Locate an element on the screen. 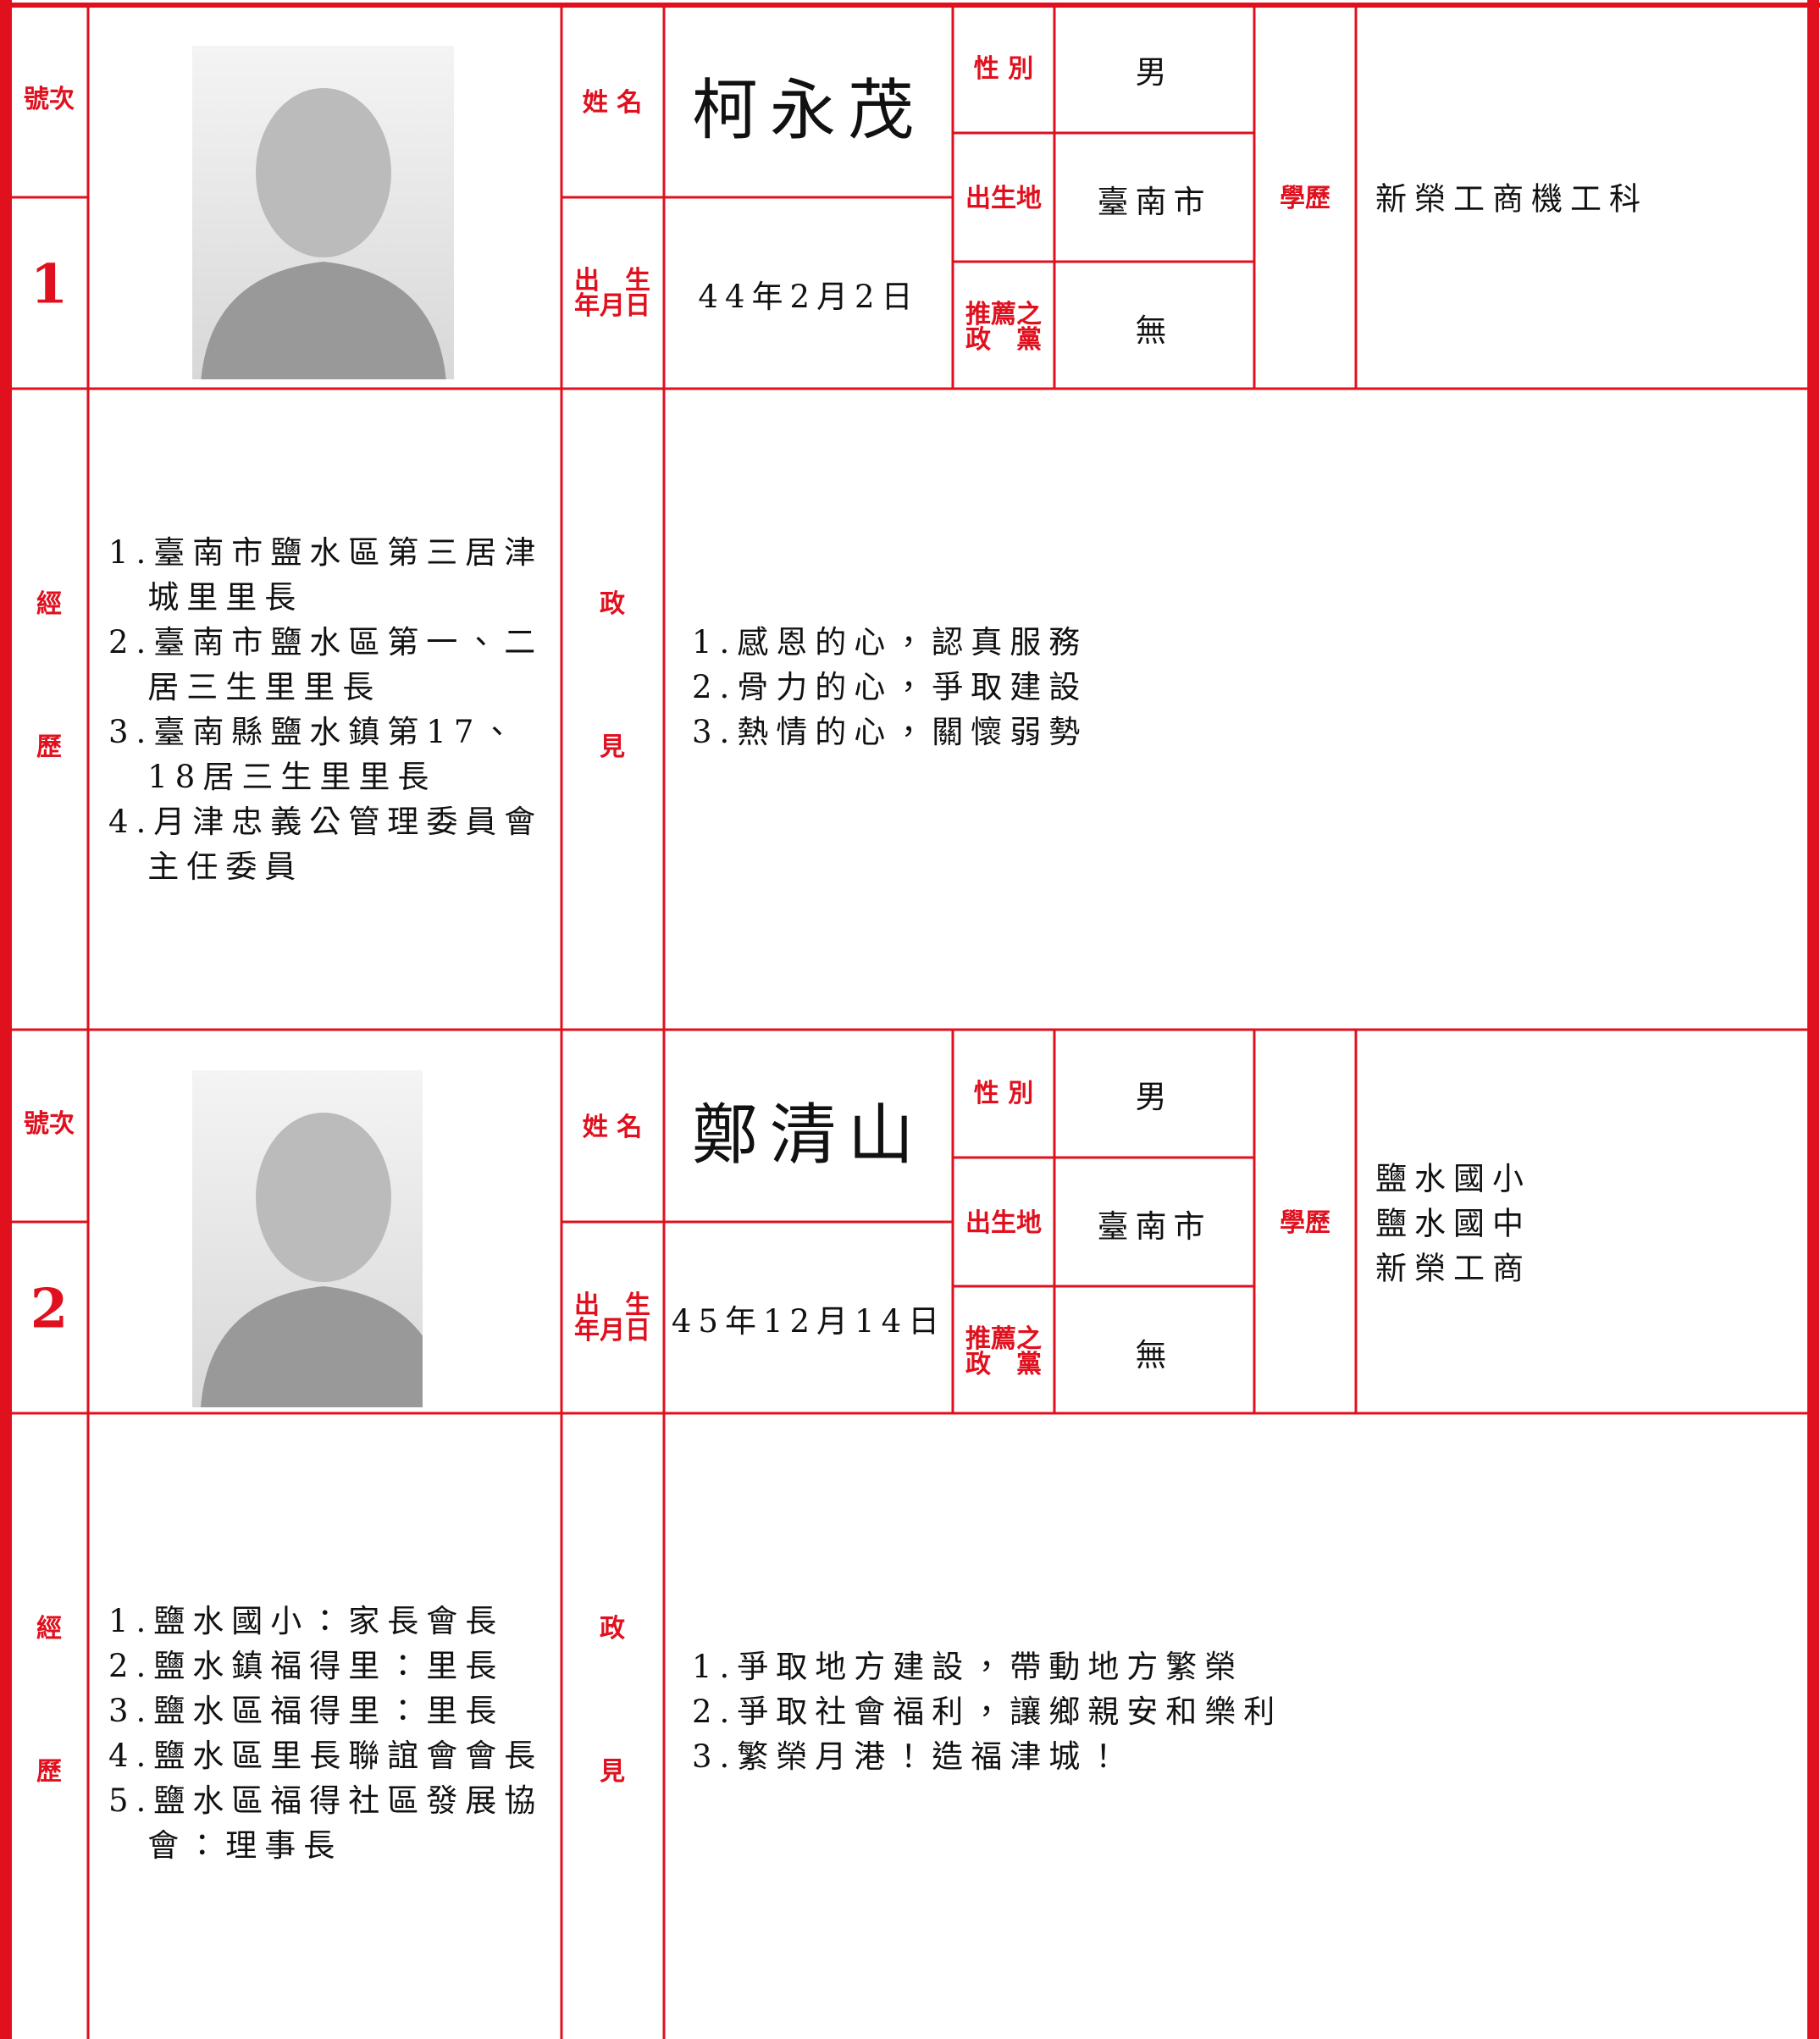 The height and width of the screenshot is (2039, 1820). experience-item: 3.鹽水區福得里：里長 is located at coordinates (306, 1711).